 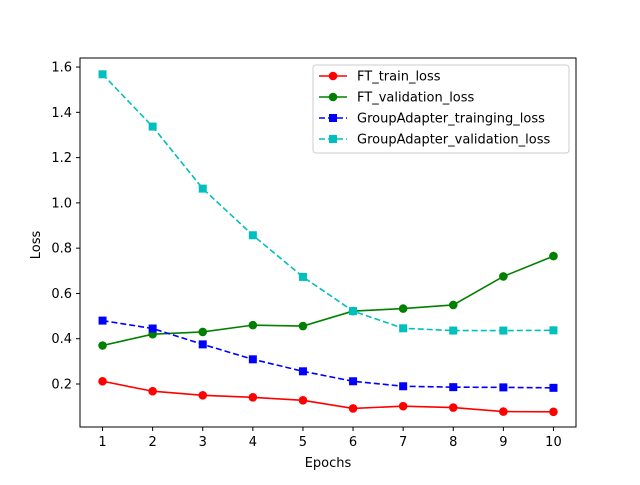 I want to click on legend-item: FT_train_loss, so click(x=380, y=77).